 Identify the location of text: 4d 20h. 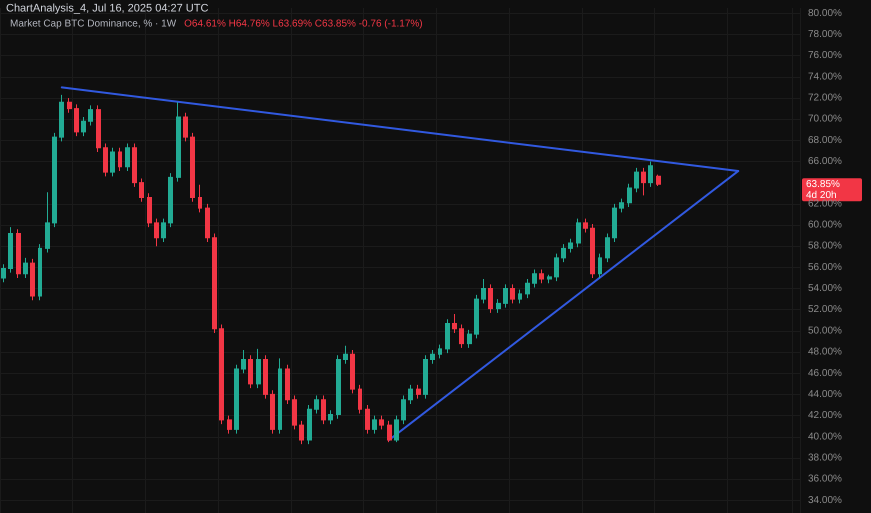
(821, 195).